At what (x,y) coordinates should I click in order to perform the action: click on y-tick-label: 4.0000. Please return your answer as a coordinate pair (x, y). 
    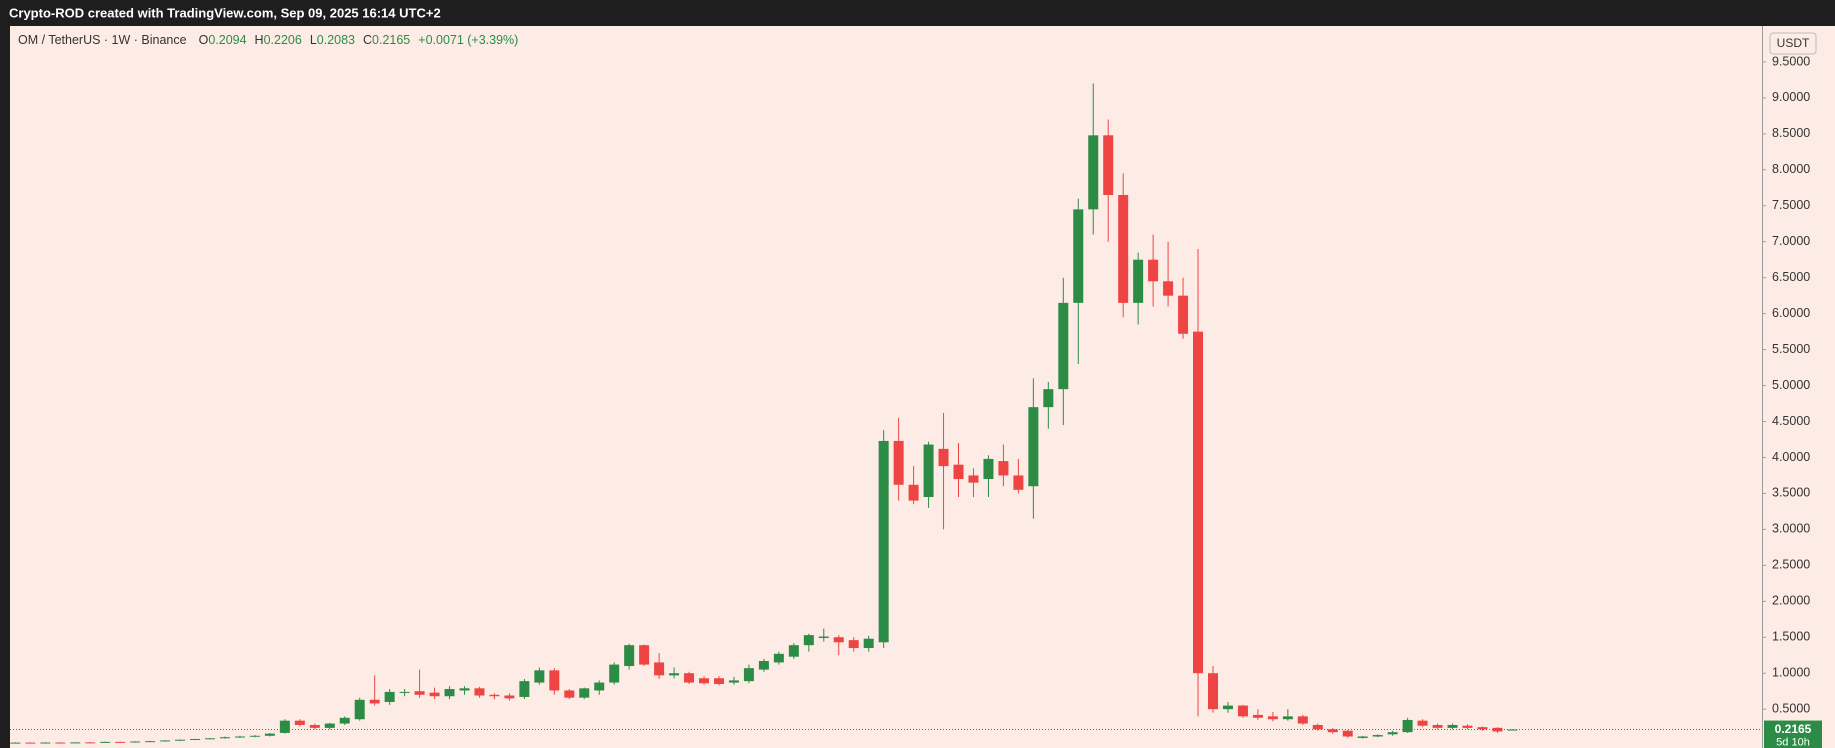
    Looking at the image, I should click on (1791, 457).